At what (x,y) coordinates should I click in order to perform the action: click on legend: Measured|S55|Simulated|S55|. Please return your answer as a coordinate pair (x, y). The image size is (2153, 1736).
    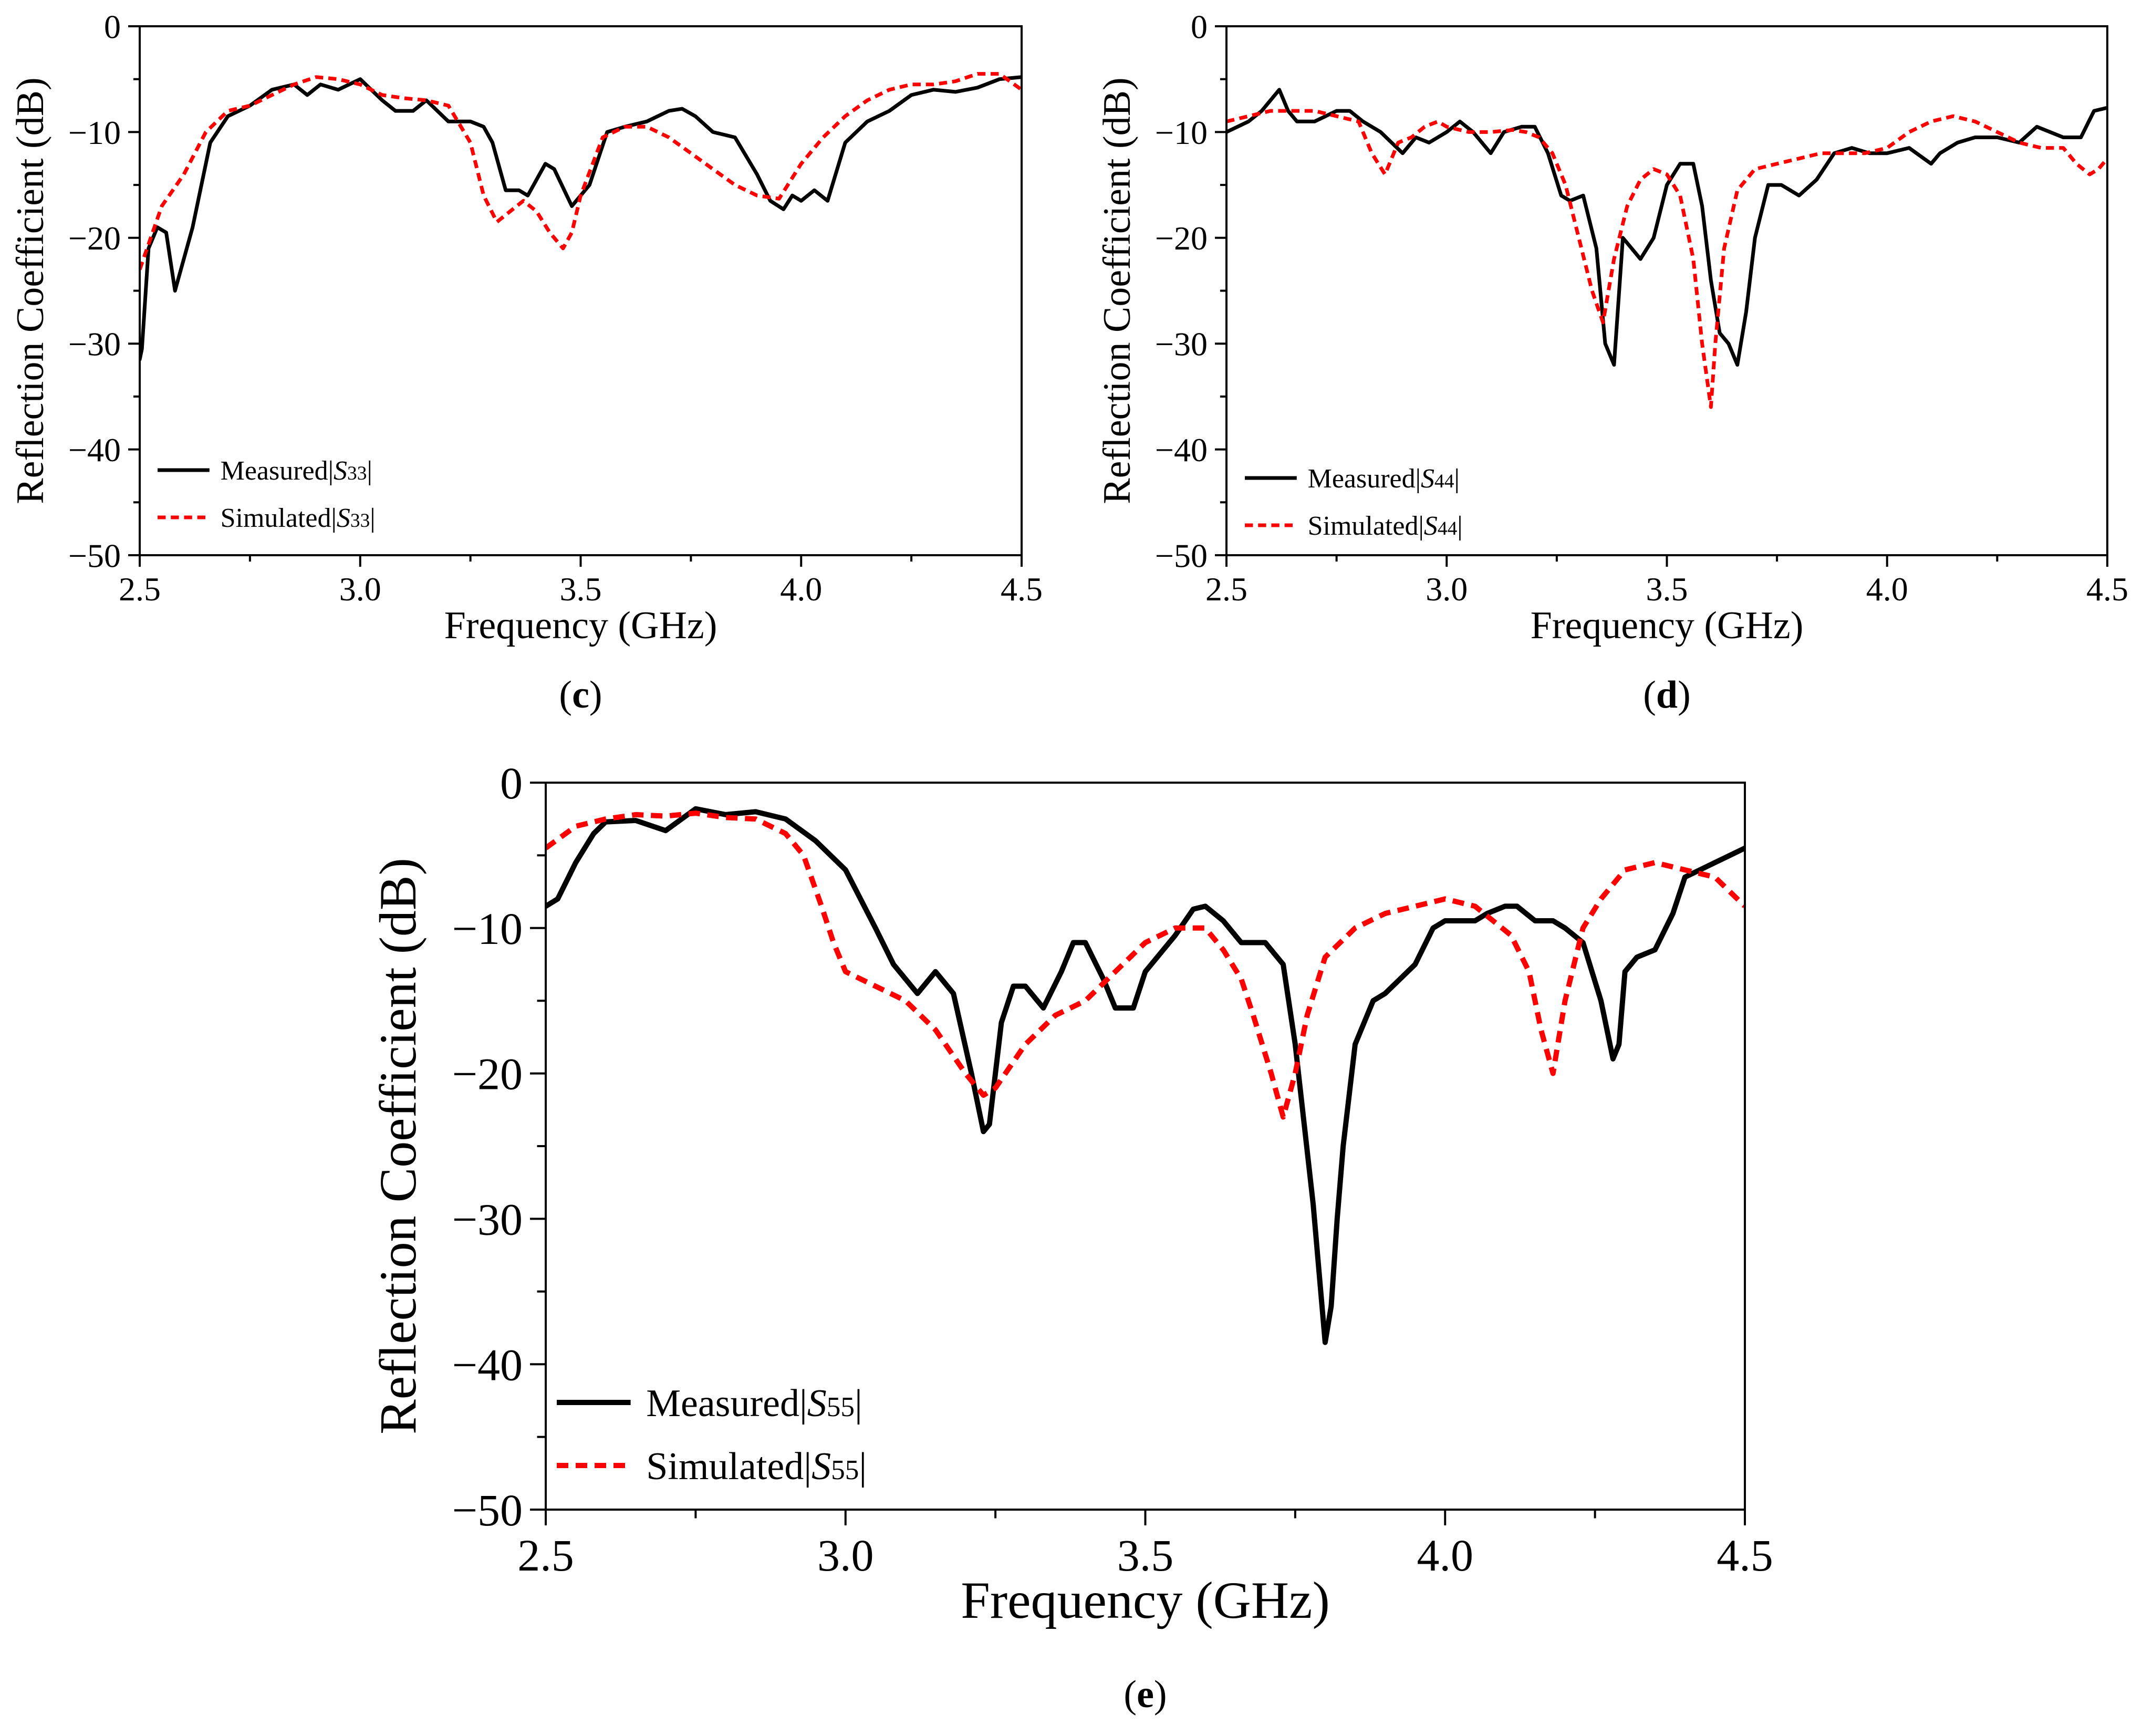
    Looking at the image, I should click on (712, 1435).